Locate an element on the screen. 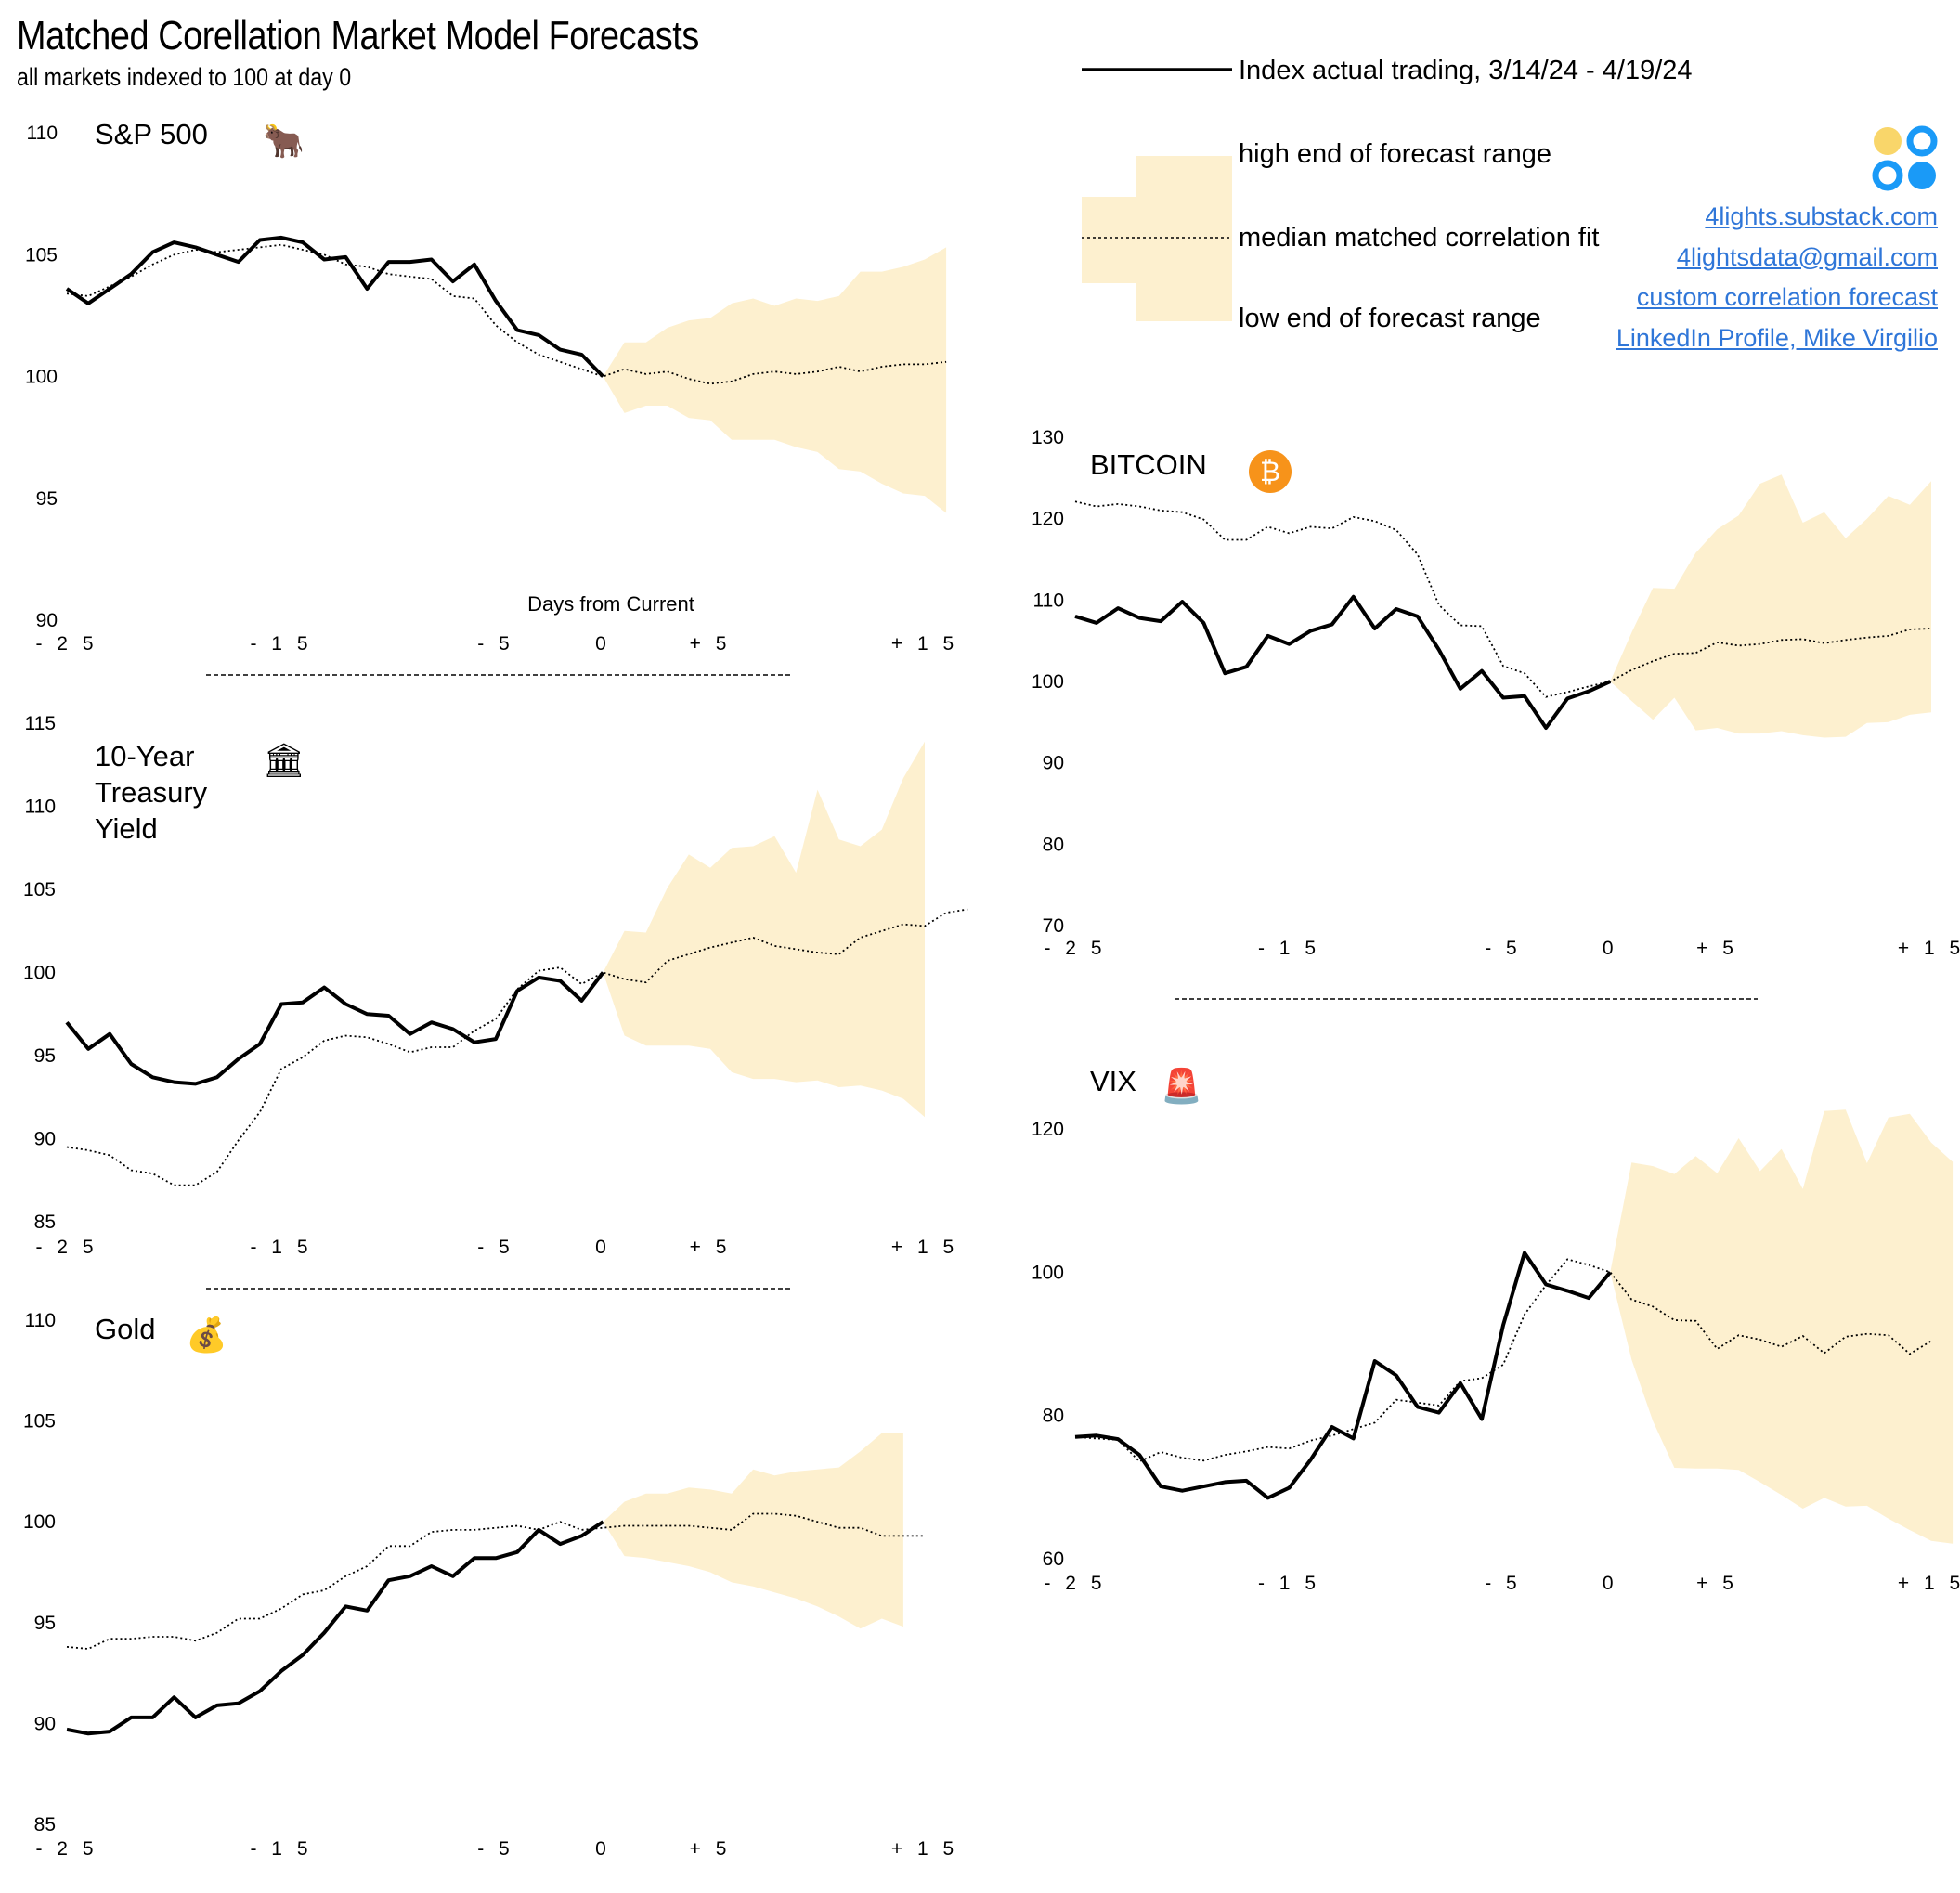  bitcoin-ytick-label: 80 is located at coordinates (1053, 844).